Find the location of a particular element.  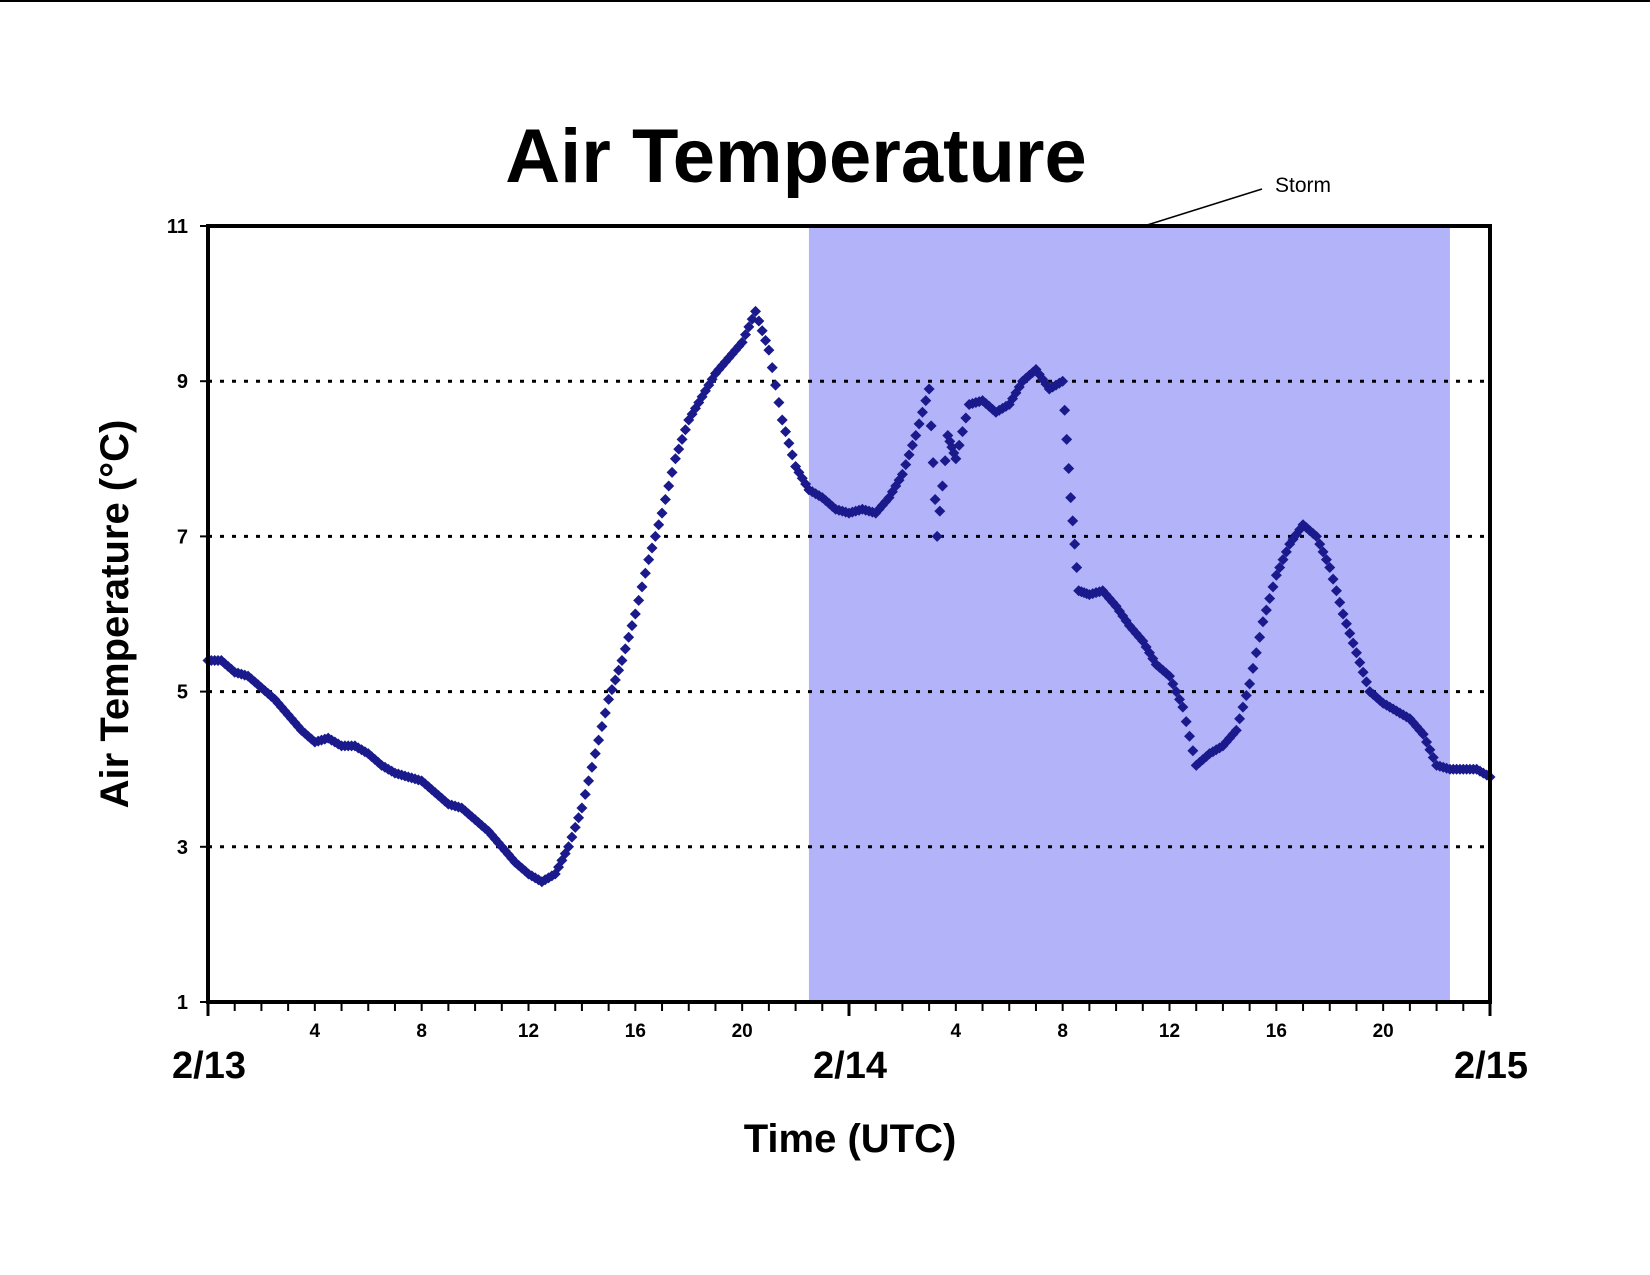

y-tick-label: 3 is located at coordinates (182, 848).